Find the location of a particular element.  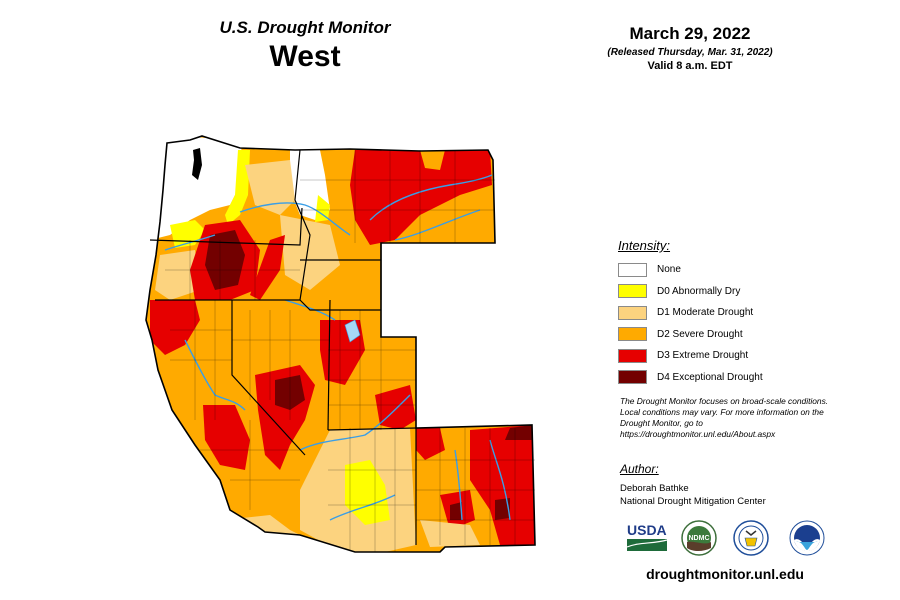

swatch-d3 is located at coordinates (632, 355).